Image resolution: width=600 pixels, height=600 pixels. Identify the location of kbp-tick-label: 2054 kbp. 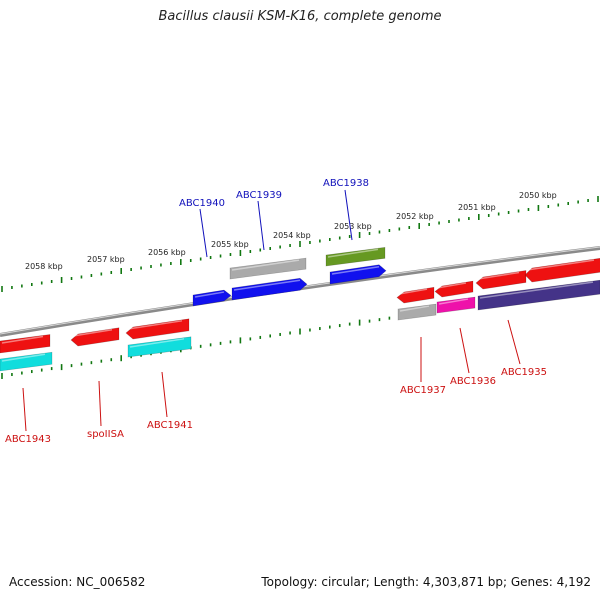
(292, 235).